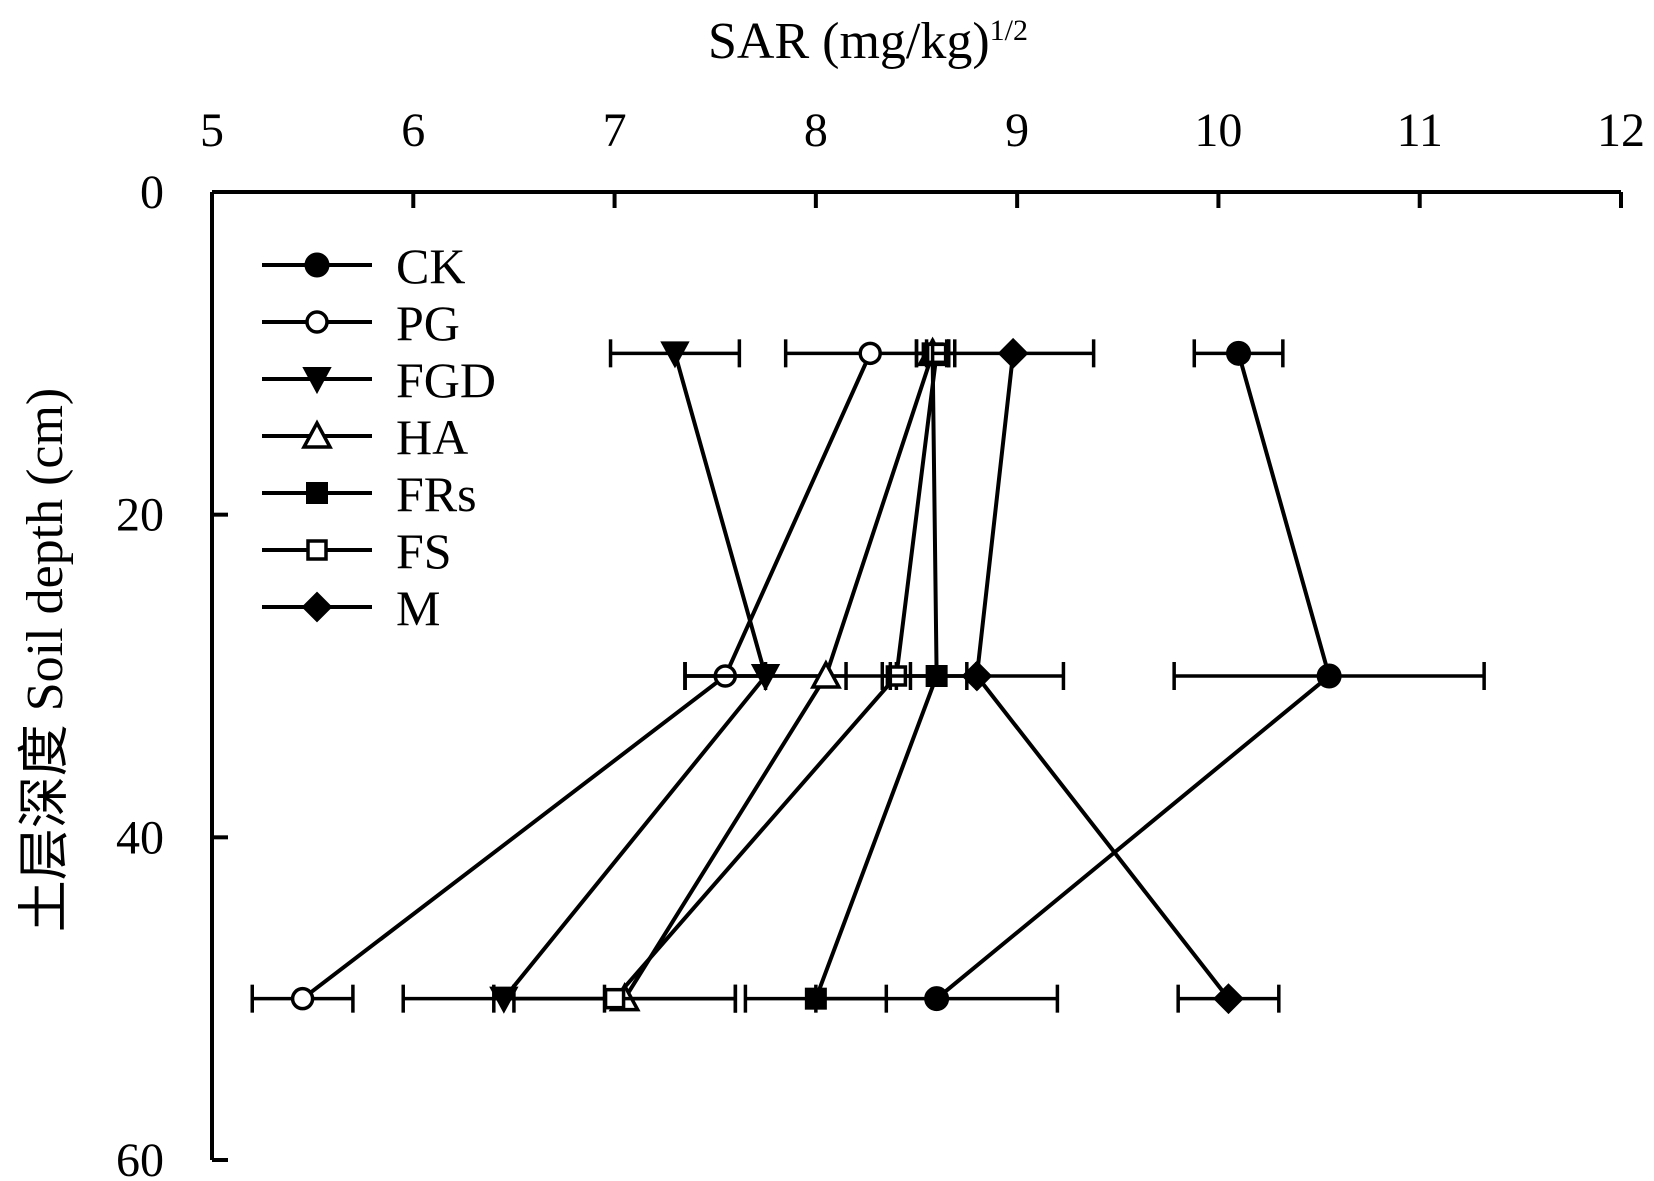  What do you see at coordinates (1420, 130) in the screenshot?
I see `x-tick-label: 11` at bounding box center [1420, 130].